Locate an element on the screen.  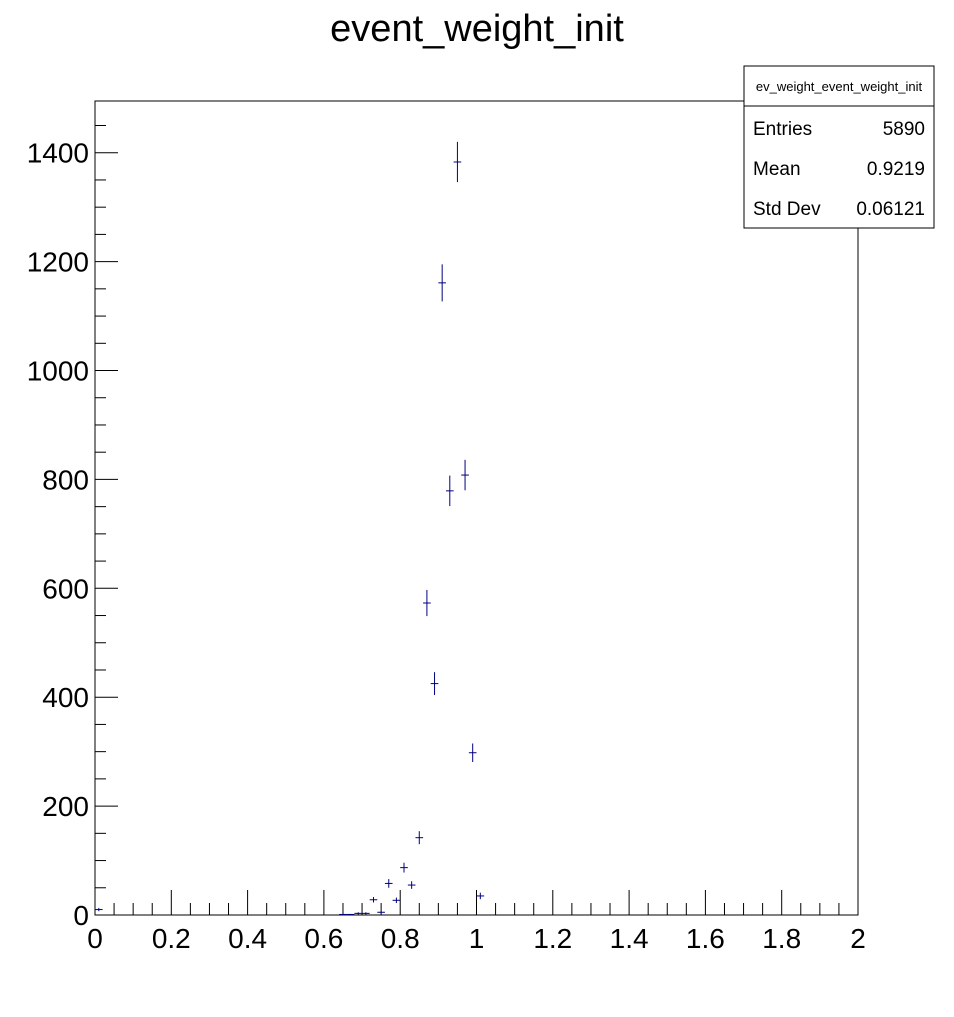
stats-box-frame is located at coordinates (839, 147).